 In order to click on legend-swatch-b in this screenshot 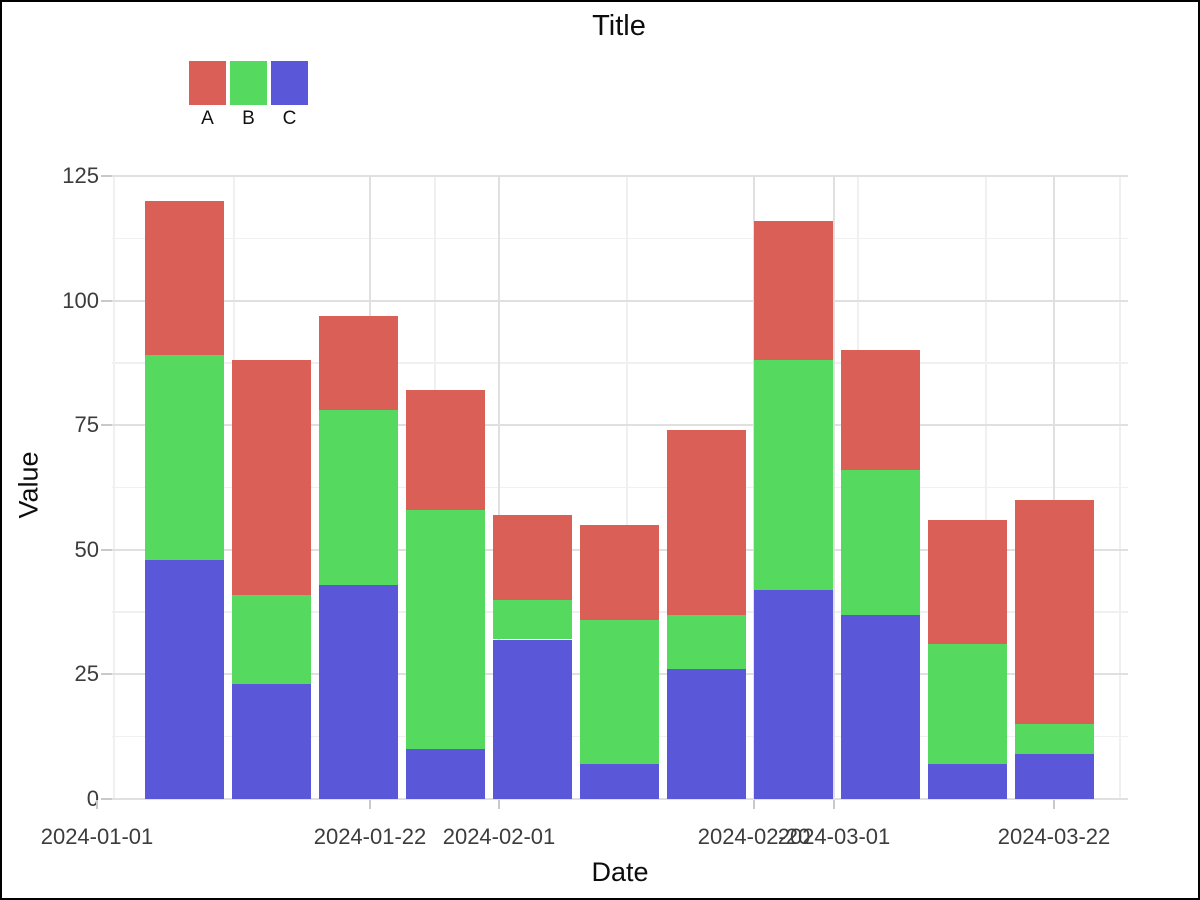, I will do `click(248, 83)`.